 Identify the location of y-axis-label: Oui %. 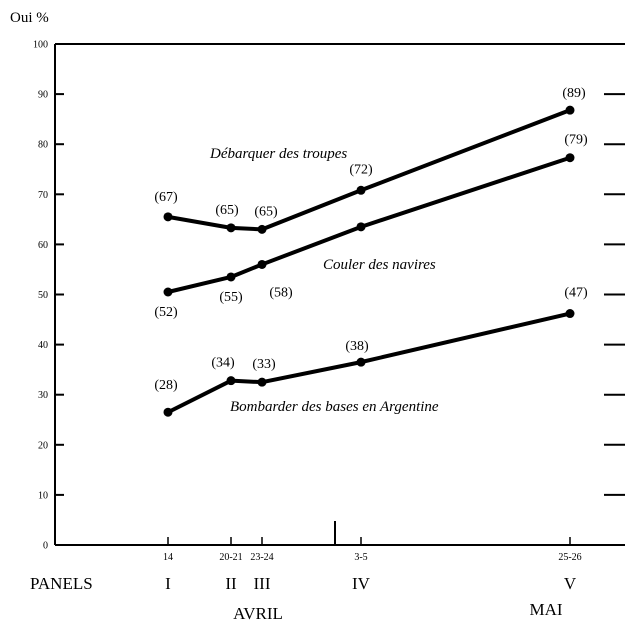
(29, 18).